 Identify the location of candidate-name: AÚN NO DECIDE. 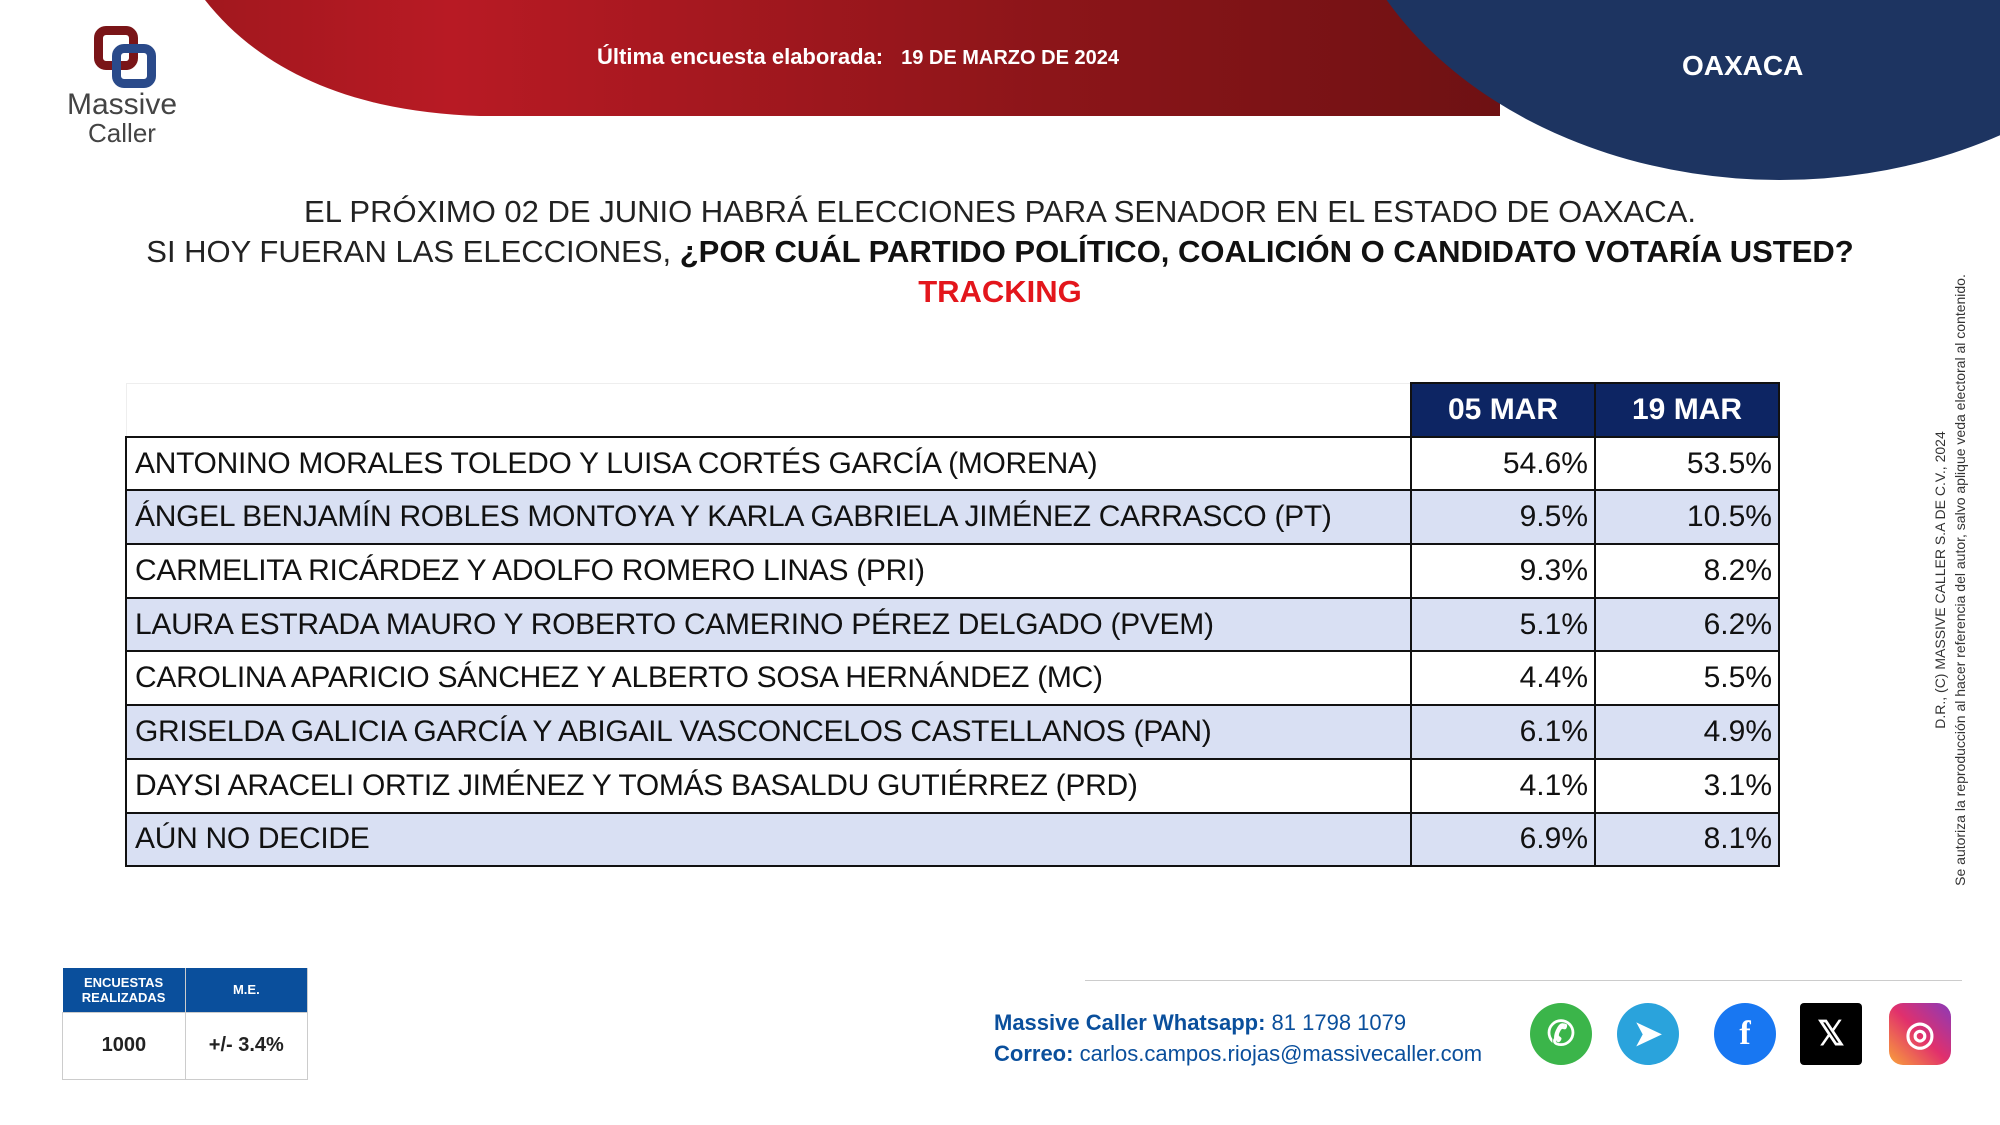
(768, 839).